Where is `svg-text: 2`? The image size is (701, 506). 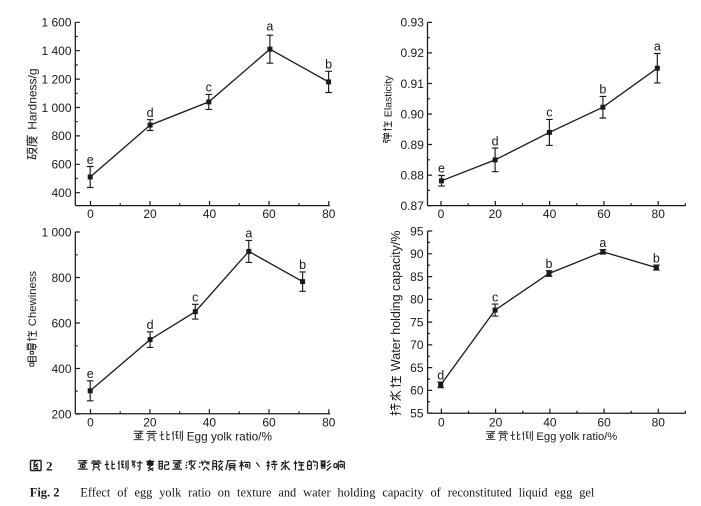
svg-text: 2 is located at coordinates (49, 465).